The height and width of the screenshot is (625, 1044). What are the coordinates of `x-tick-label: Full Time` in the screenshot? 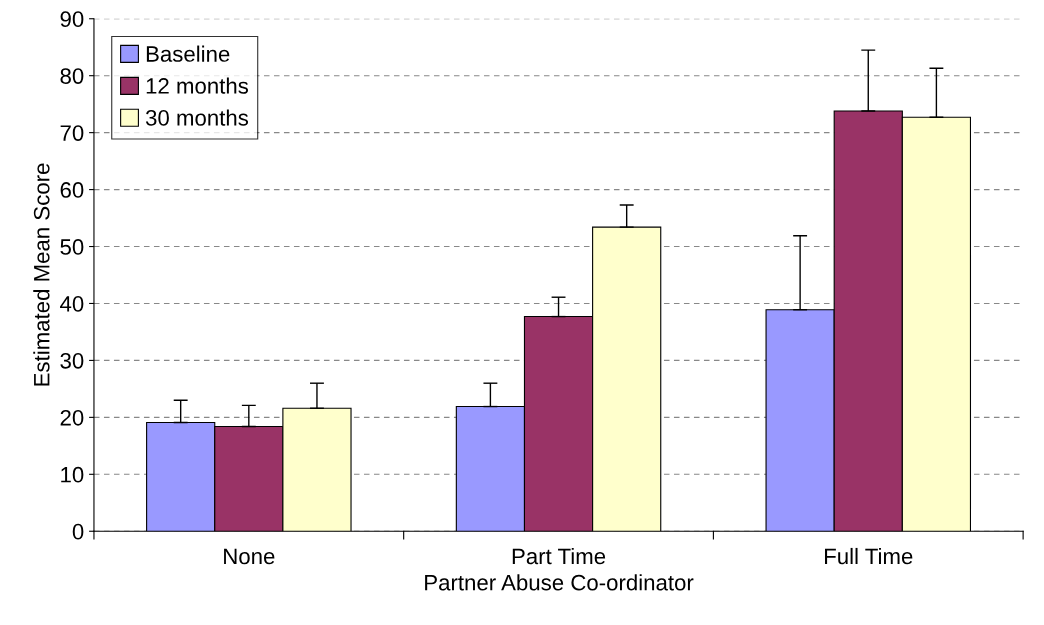 It's located at (869, 556).